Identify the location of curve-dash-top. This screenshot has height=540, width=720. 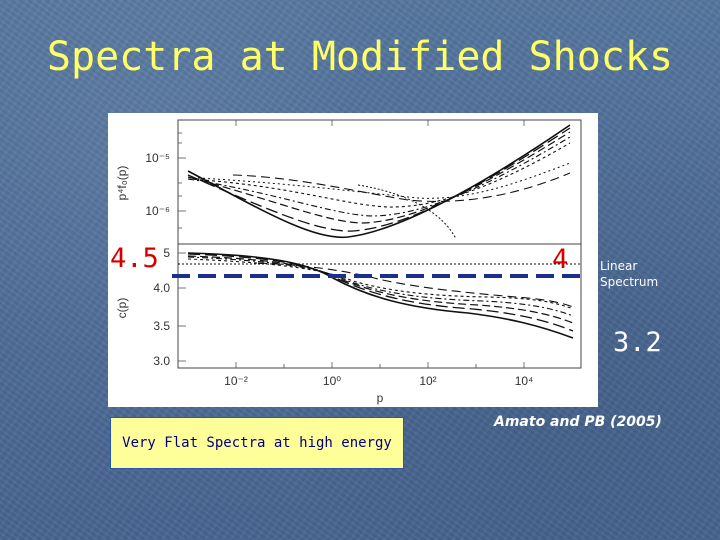
(379, 177).